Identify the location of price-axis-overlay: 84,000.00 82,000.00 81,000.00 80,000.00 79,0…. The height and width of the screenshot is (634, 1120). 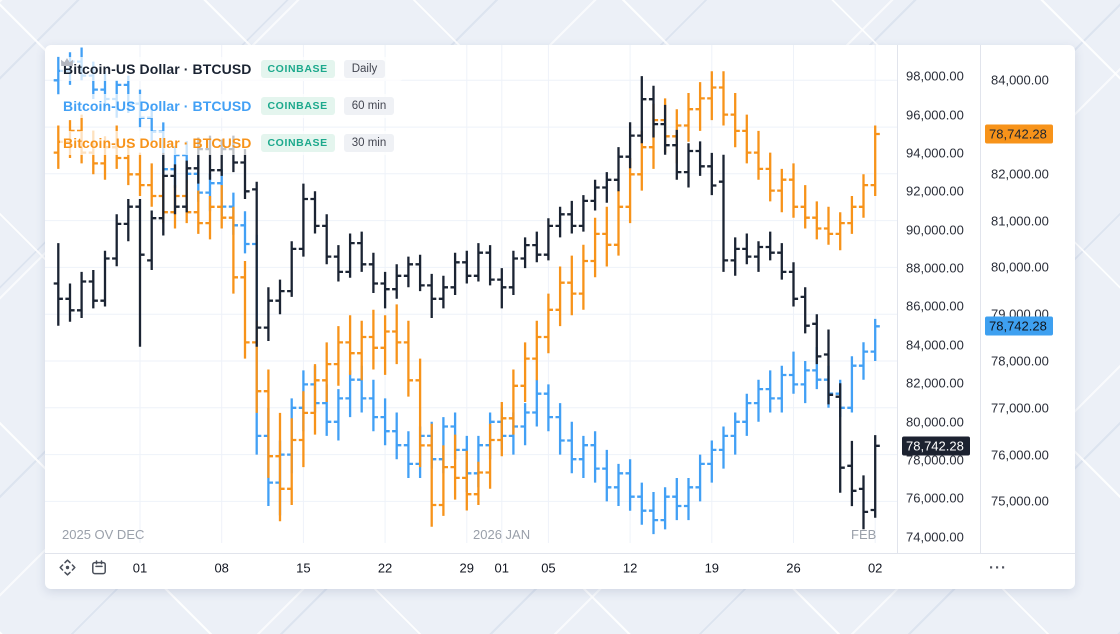
(1028, 299).